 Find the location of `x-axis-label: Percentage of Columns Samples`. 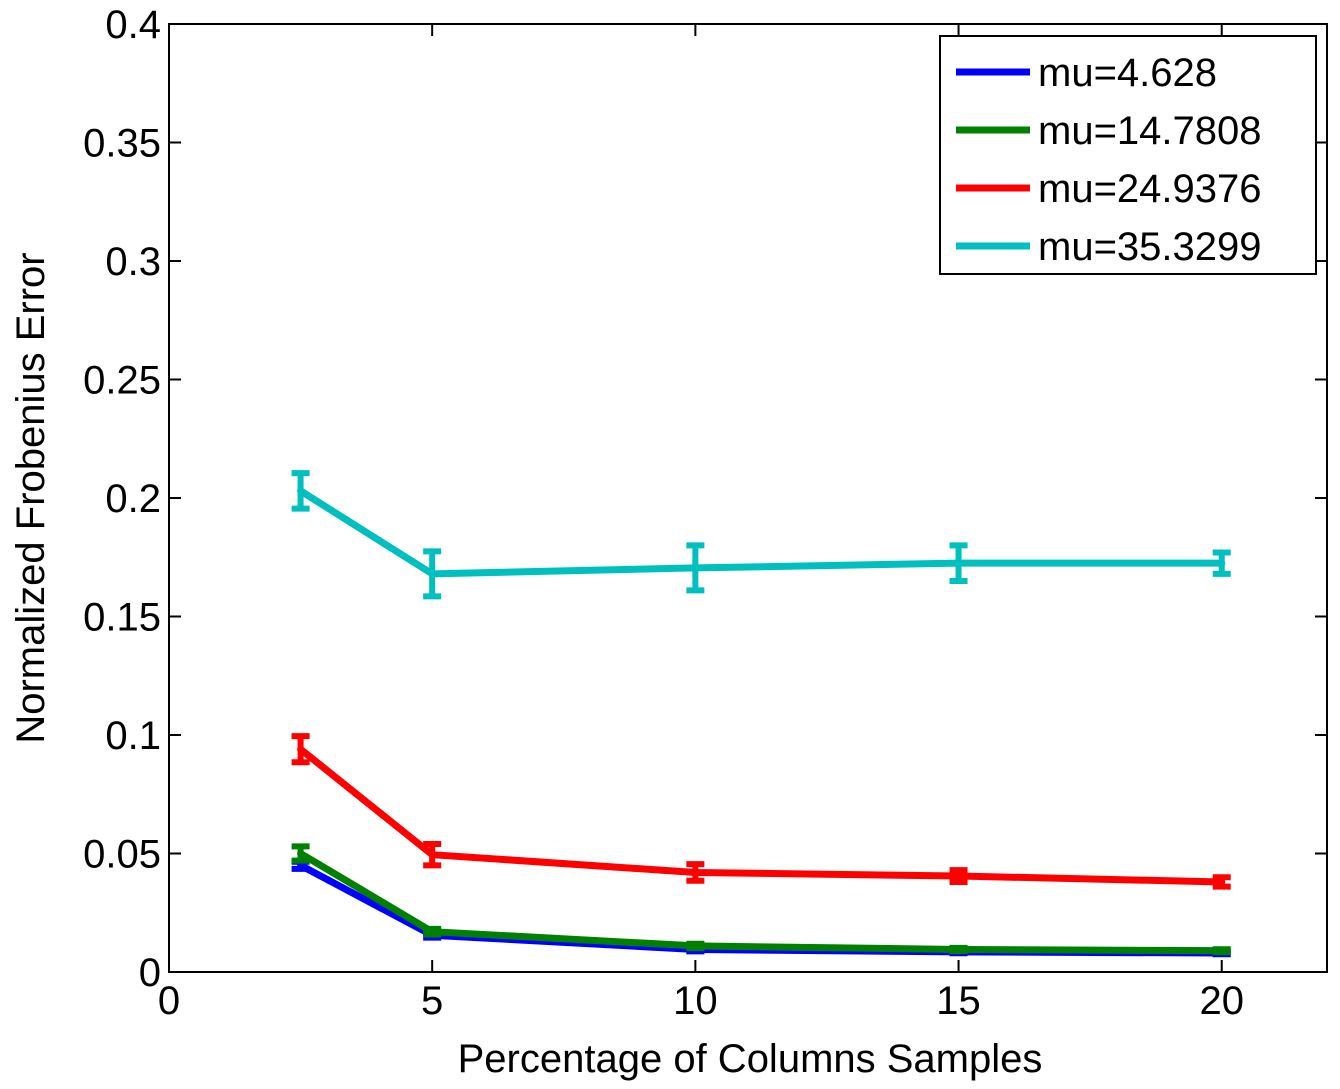

x-axis-label: Percentage of Columns Samples is located at coordinates (750, 1059).